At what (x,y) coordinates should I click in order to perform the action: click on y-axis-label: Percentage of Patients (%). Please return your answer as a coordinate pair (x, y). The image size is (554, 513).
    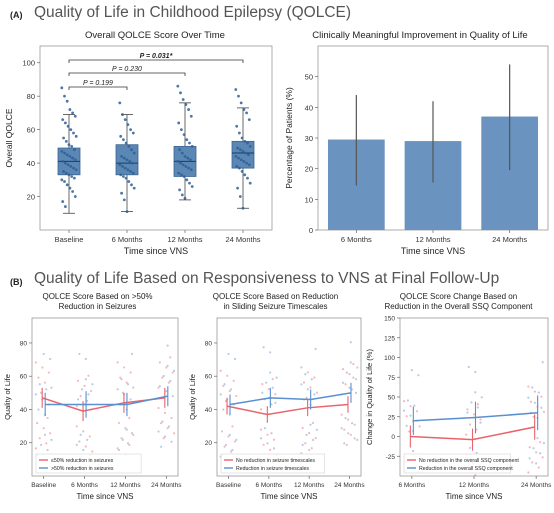
    Looking at the image, I should click on (289, 138).